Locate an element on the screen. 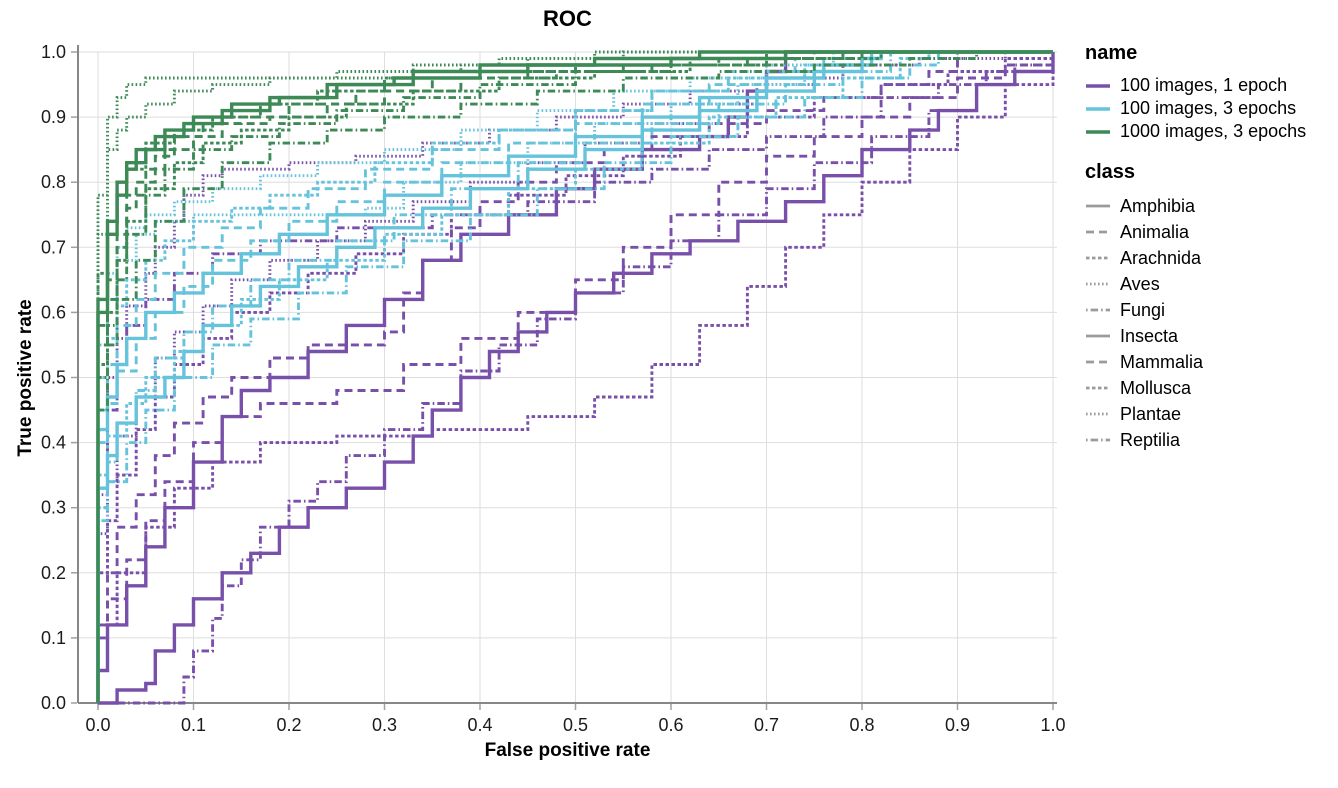 Image resolution: width=1338 pixels, height=788 pixels. legend-item: Insecta is located at coordinates (1195, 336).